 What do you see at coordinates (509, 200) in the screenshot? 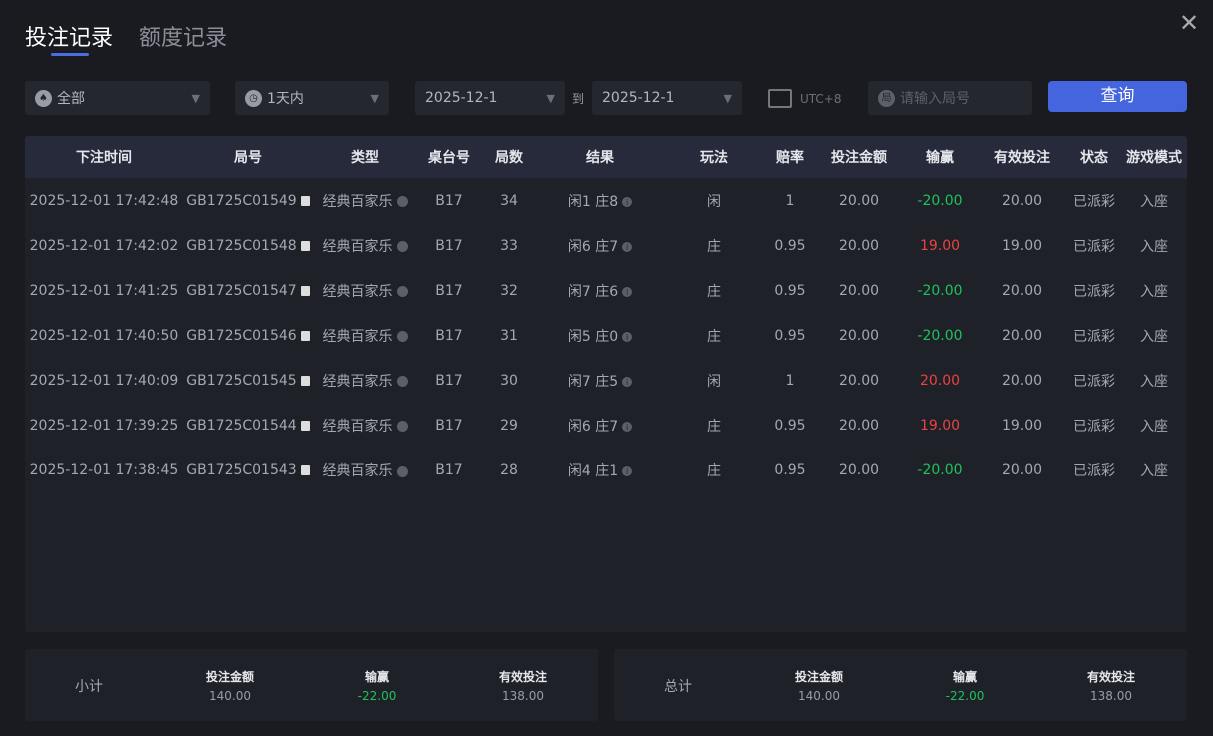
I see `round-value: 34` at bounding box center [509, 200].